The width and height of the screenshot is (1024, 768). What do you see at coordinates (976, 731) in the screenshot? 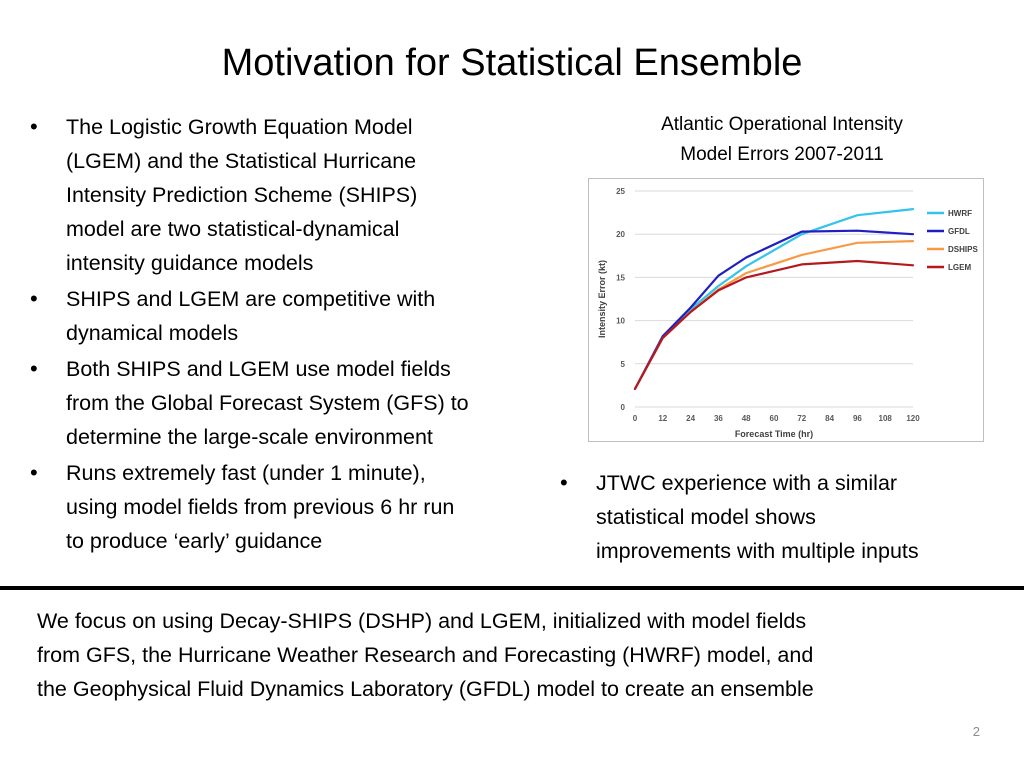
I see `page-number: 2` at bounding box center [976, 731].